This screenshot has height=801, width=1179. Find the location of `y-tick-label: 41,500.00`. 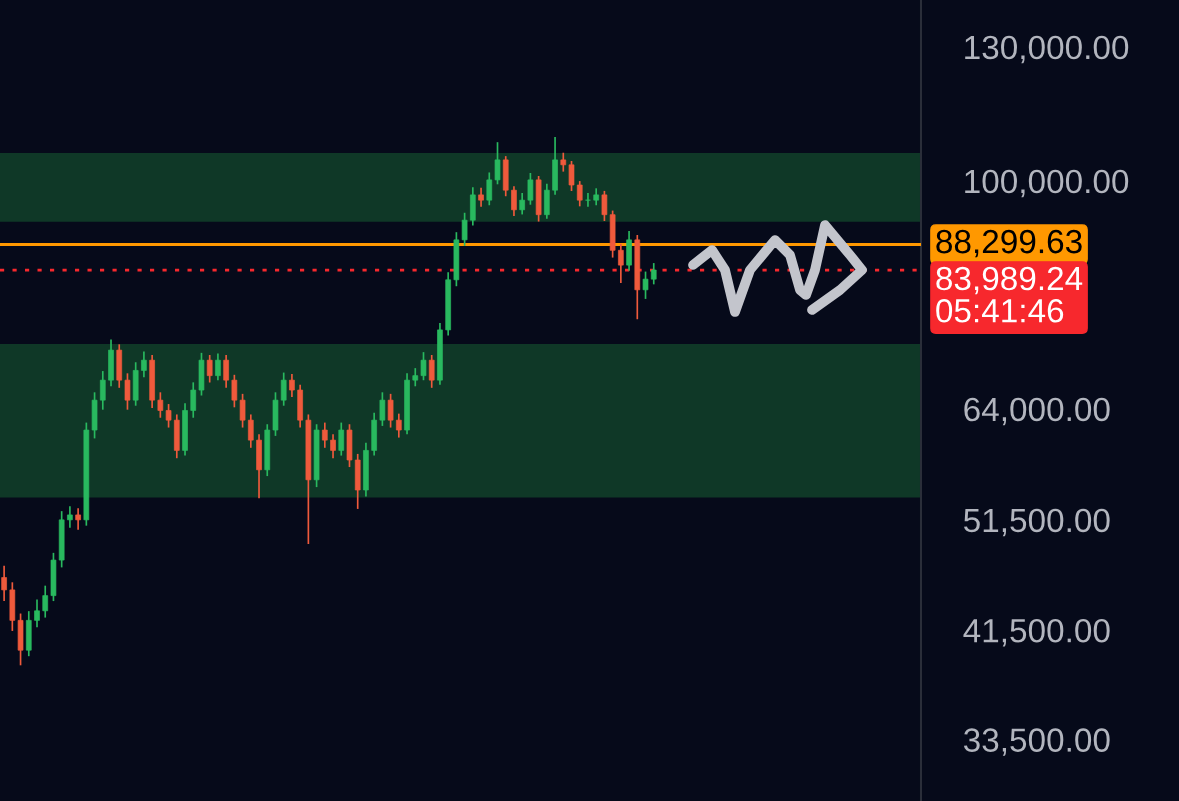

y-tick-label: 41,500.00 is located at coordinates (1036, 632).